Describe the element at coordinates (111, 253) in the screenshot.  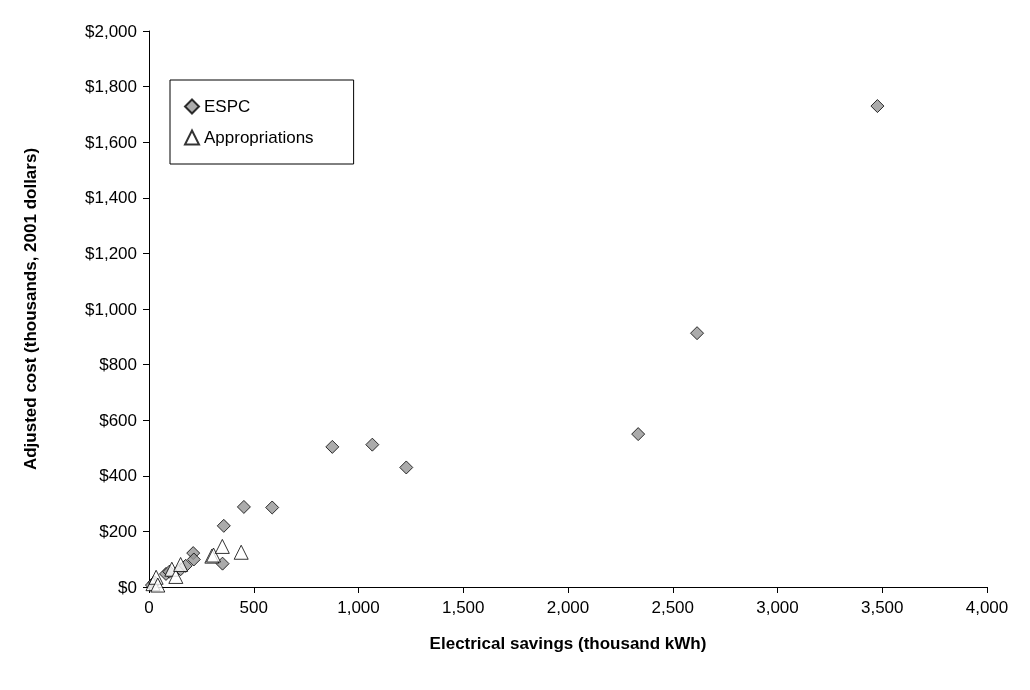
I see `y-tick-label: $1,200` at that location.